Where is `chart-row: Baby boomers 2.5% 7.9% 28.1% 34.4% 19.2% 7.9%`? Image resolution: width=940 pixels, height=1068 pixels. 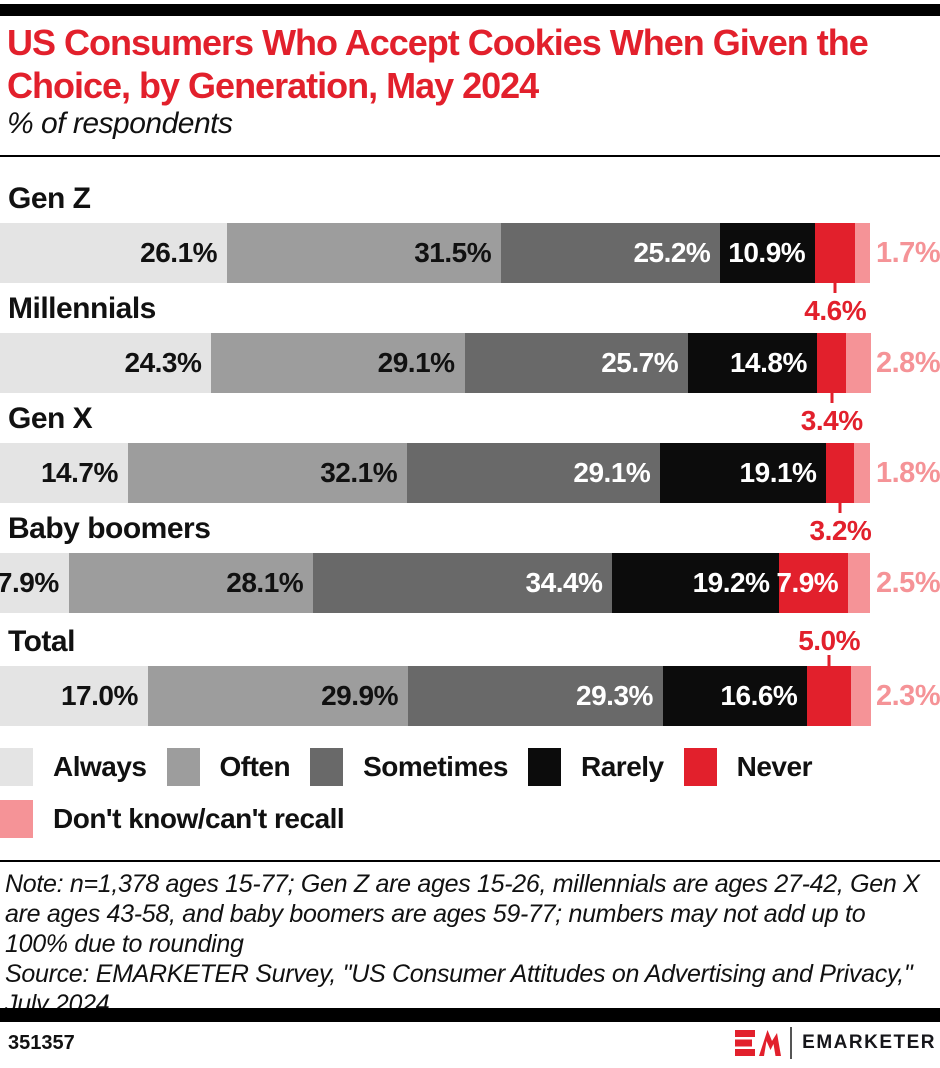 chart-row: Baby boomers 2.5% 7.9% 28.1% 34.4% 19.2% 7.9% is located at coordinates (470, 587).